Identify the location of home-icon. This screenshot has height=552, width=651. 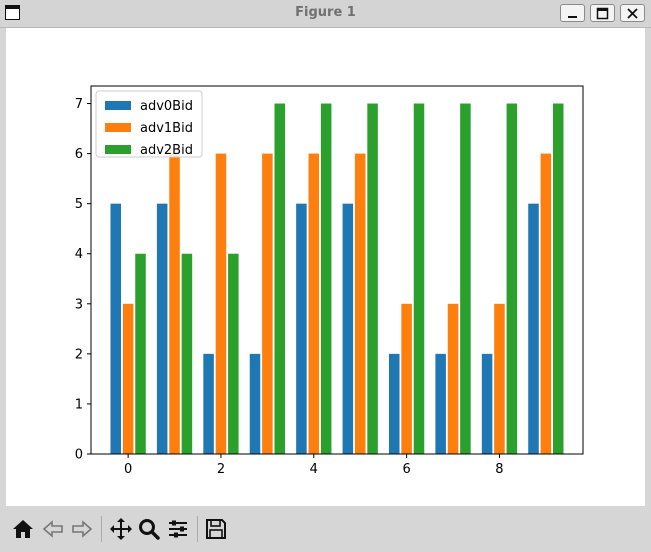
(23, 529).